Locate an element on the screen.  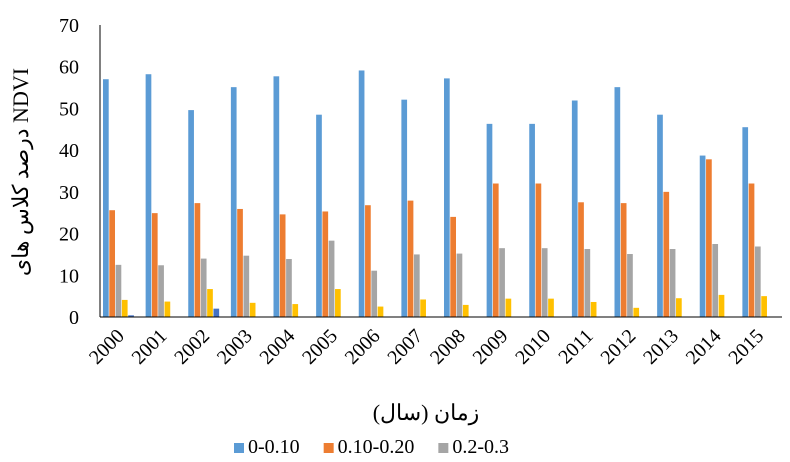
y-tick-label: 0 is located at coordinates (74, 318).